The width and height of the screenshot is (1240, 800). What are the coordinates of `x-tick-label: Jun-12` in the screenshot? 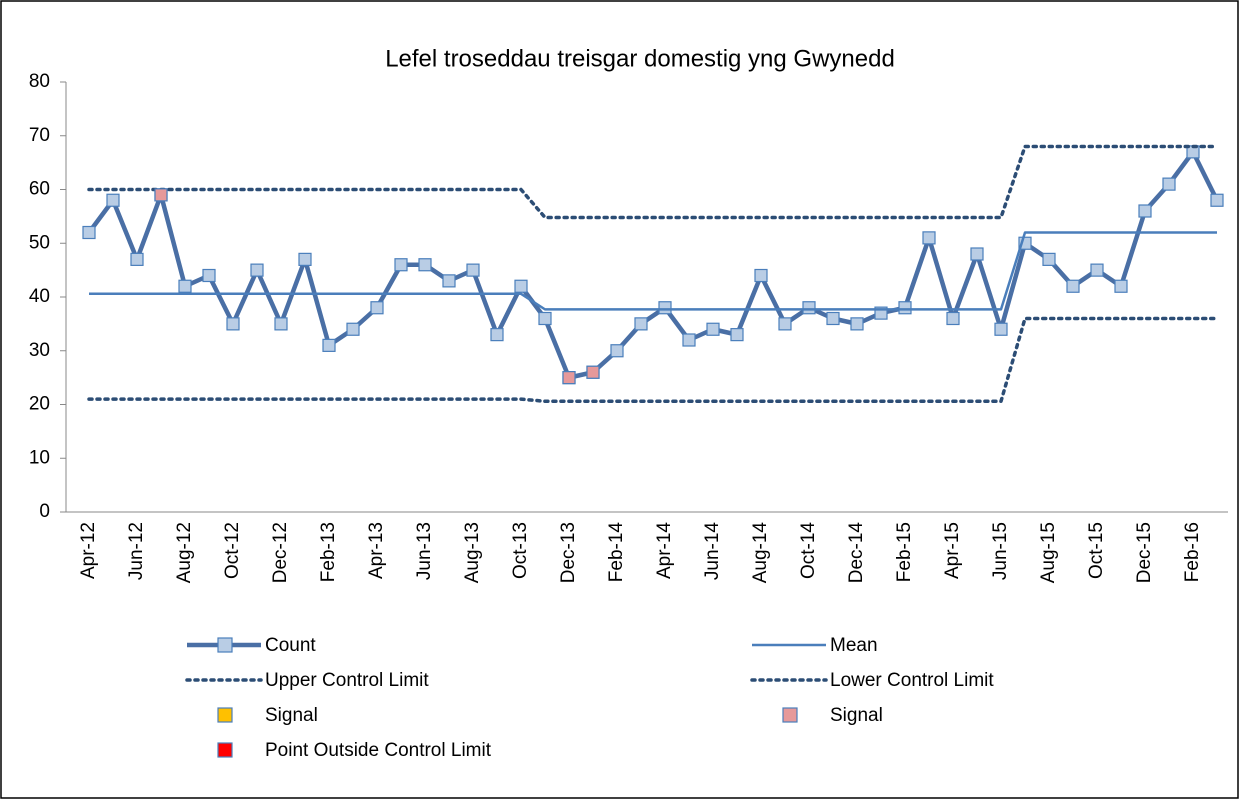 It's located at (136, 551).